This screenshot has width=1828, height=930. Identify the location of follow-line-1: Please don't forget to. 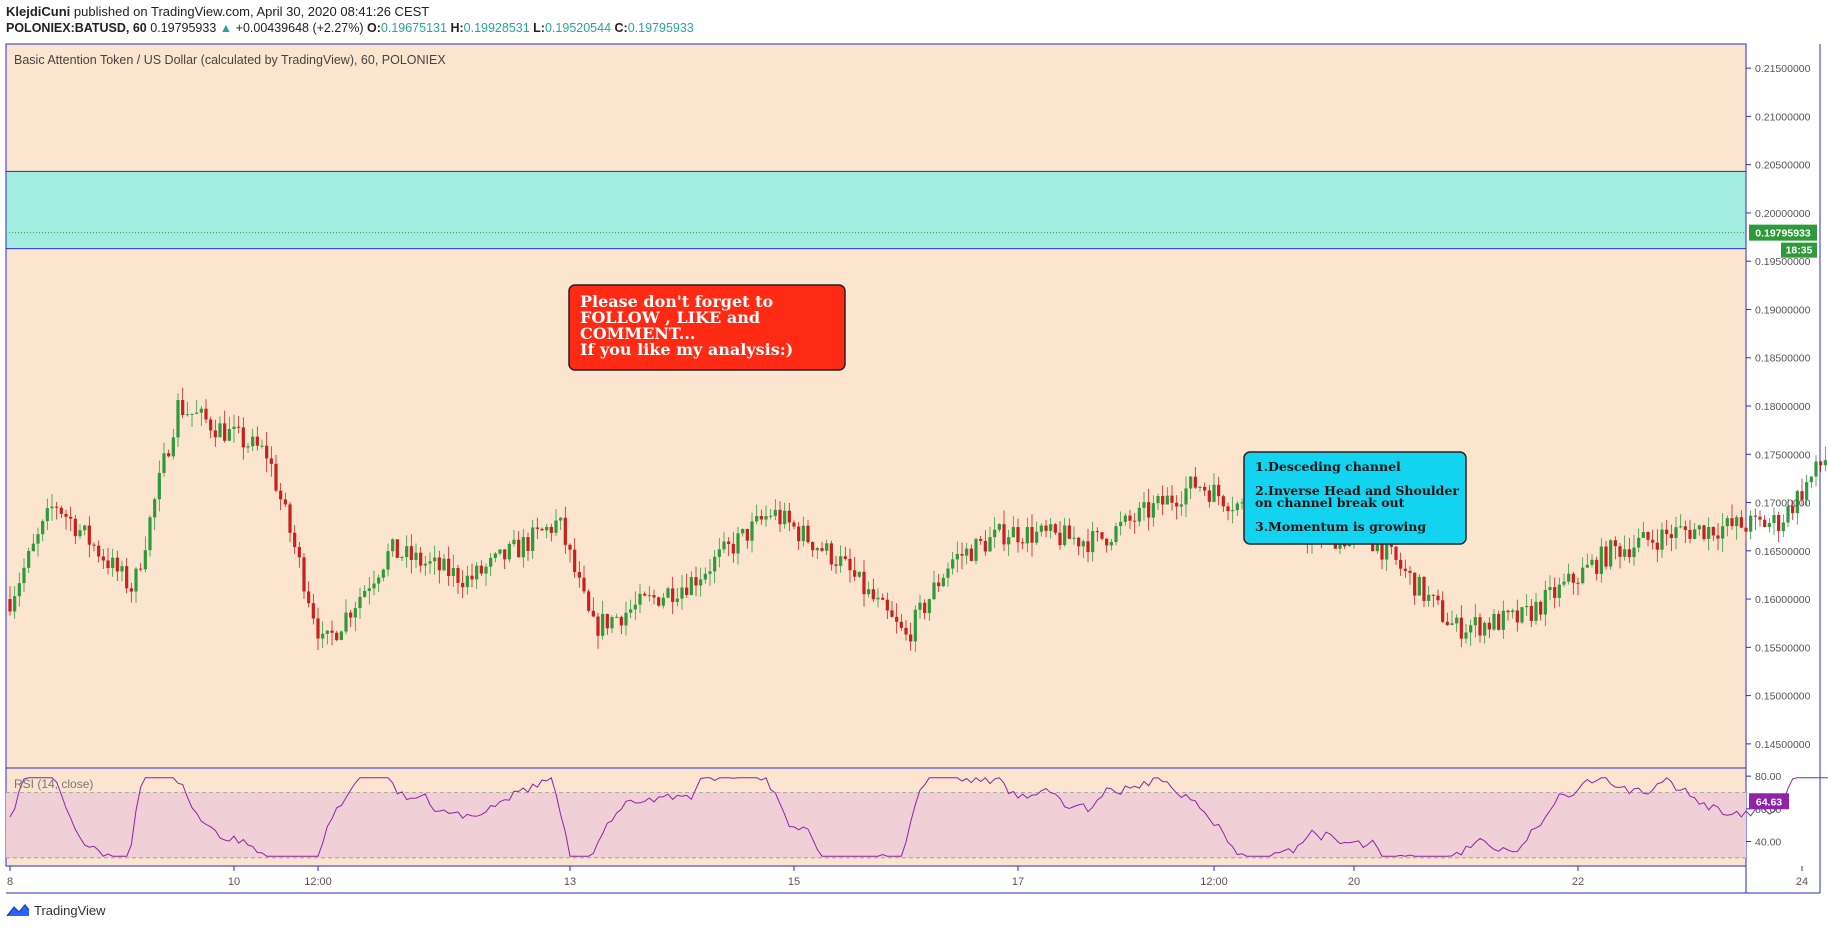
(676, 301).